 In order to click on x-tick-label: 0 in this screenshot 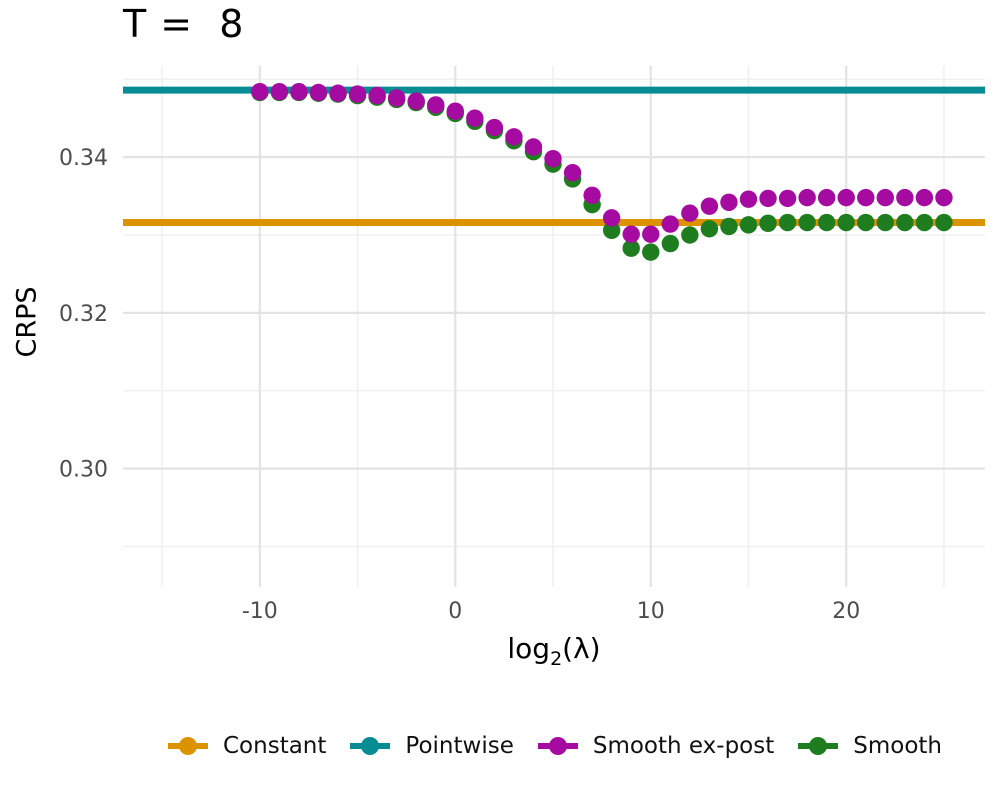, I will do `click(455, 611)`.